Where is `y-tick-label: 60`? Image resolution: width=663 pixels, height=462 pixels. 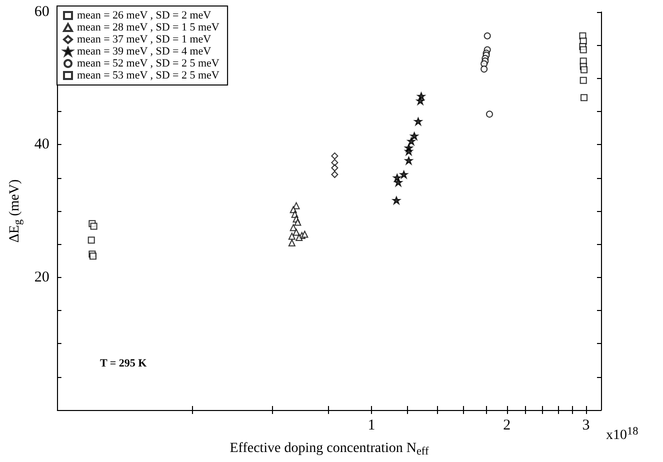 y-tick-label: 60 is located at coordinates (42, 12).